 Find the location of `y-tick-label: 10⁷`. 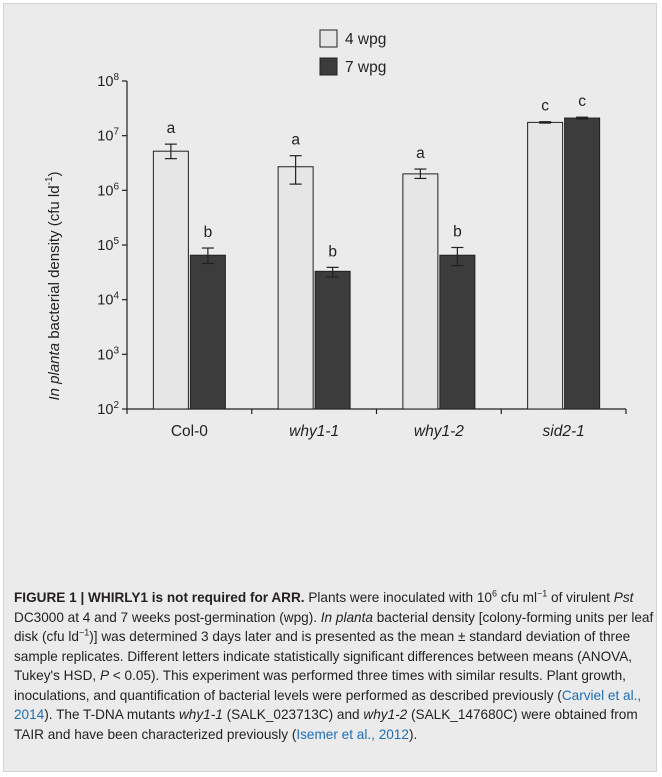

y-tick-label: 10⁷ is located at coordinates (108, 136).